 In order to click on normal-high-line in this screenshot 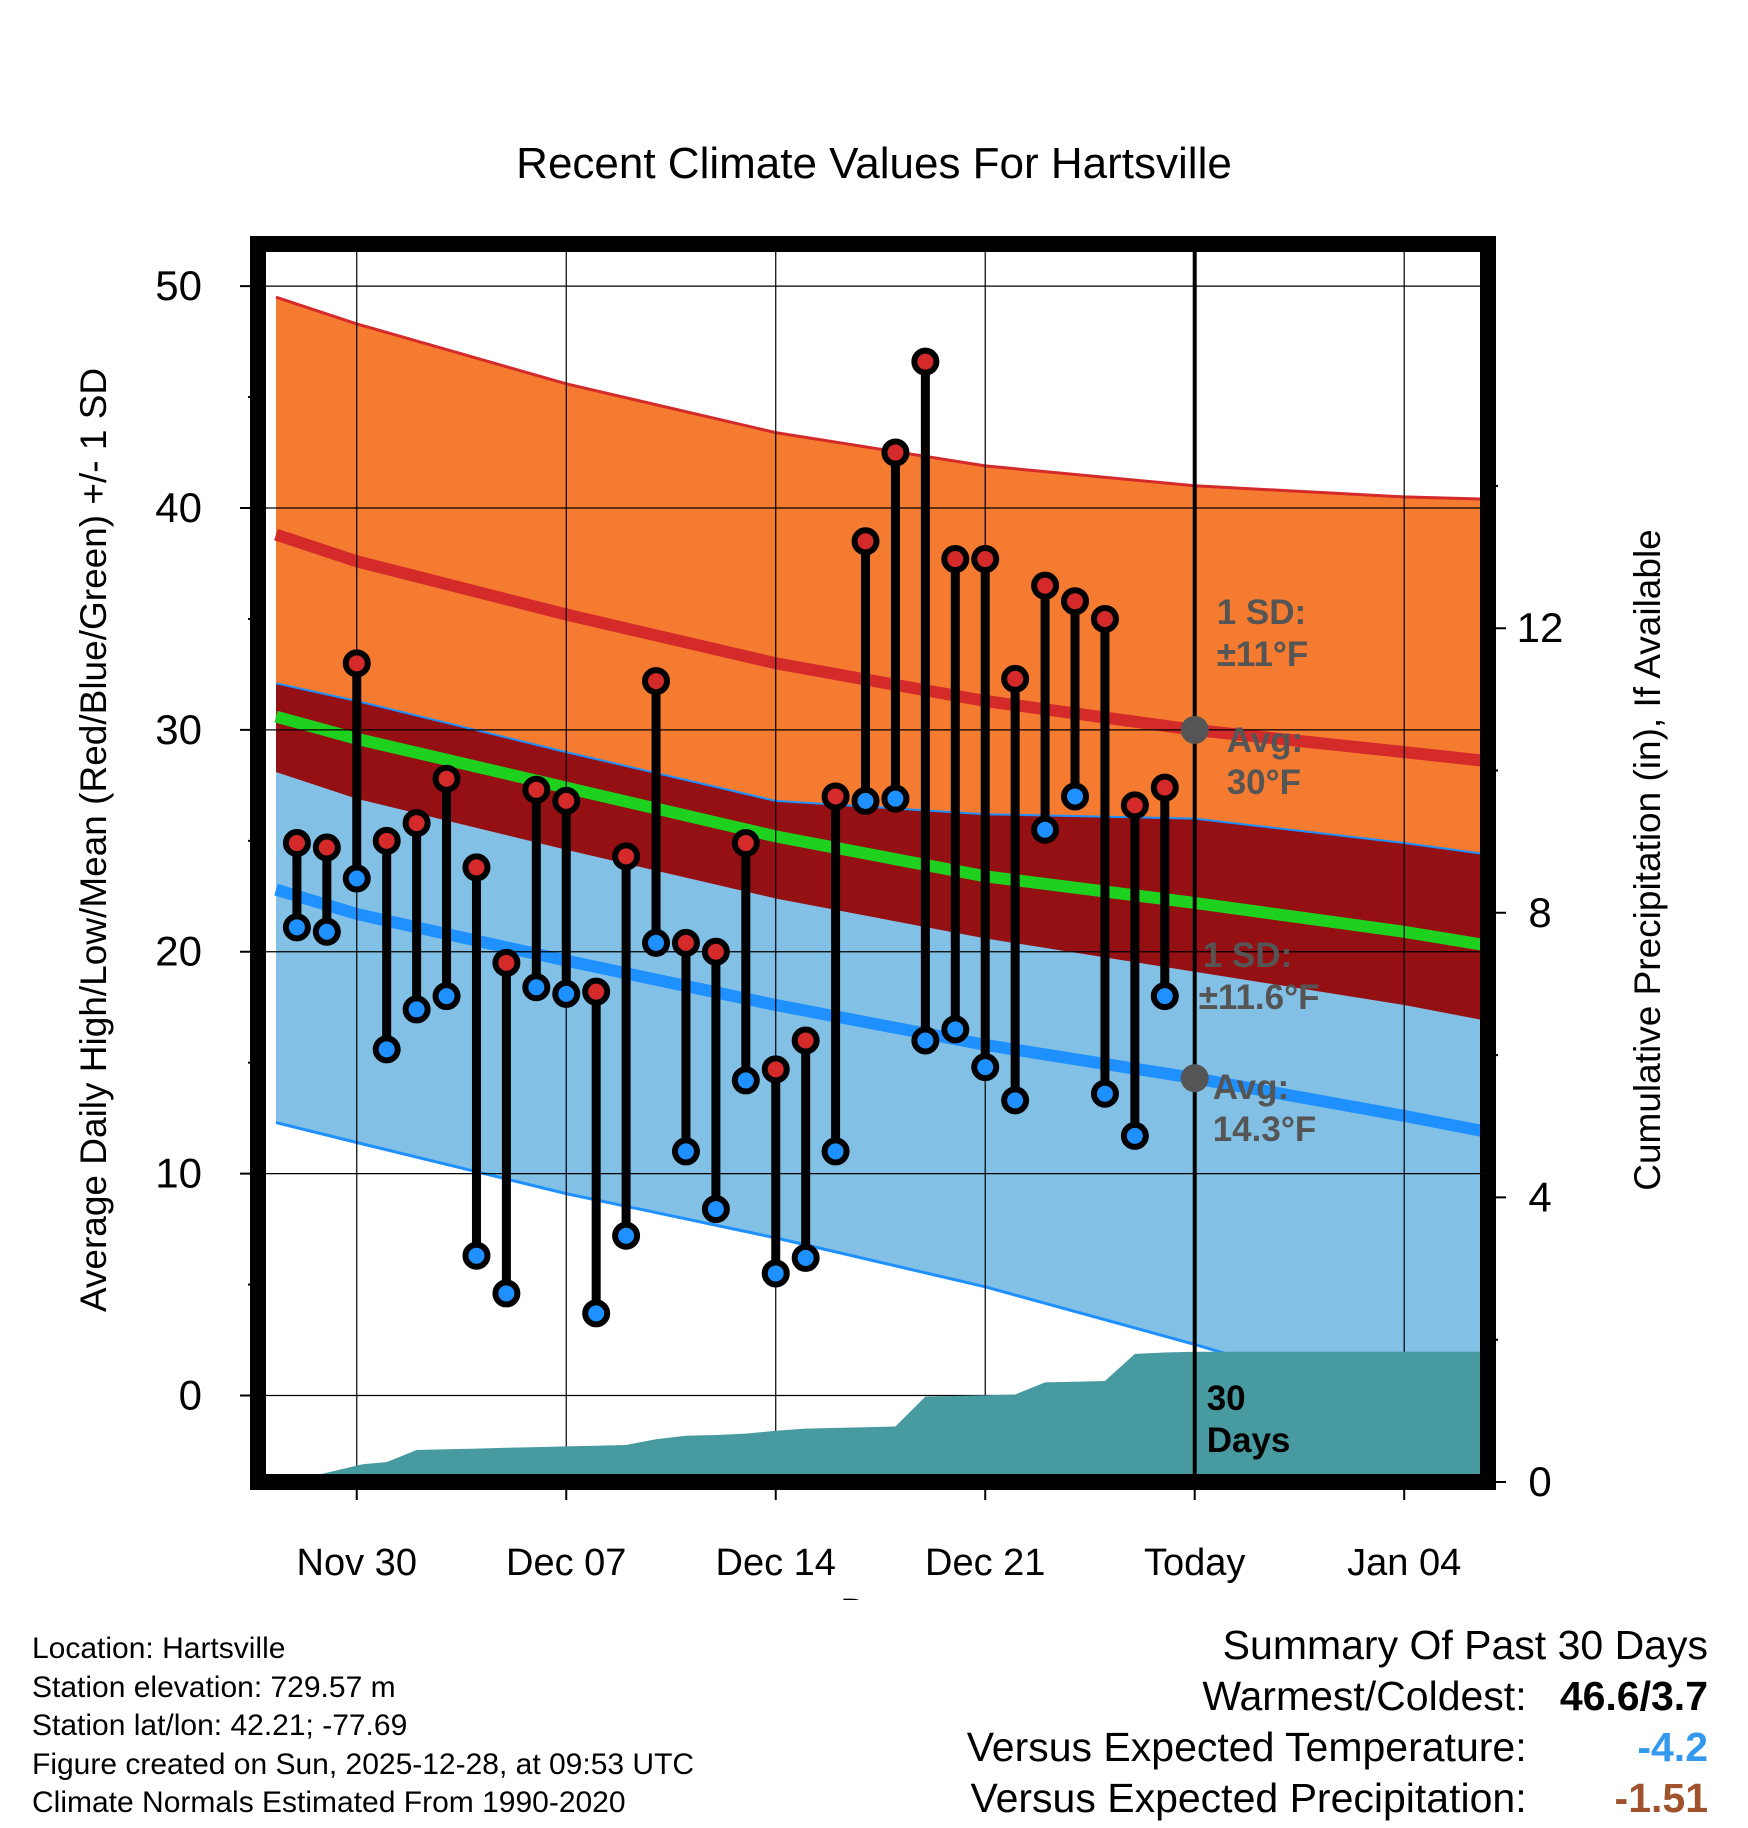, I will do `click(880, 647)`.